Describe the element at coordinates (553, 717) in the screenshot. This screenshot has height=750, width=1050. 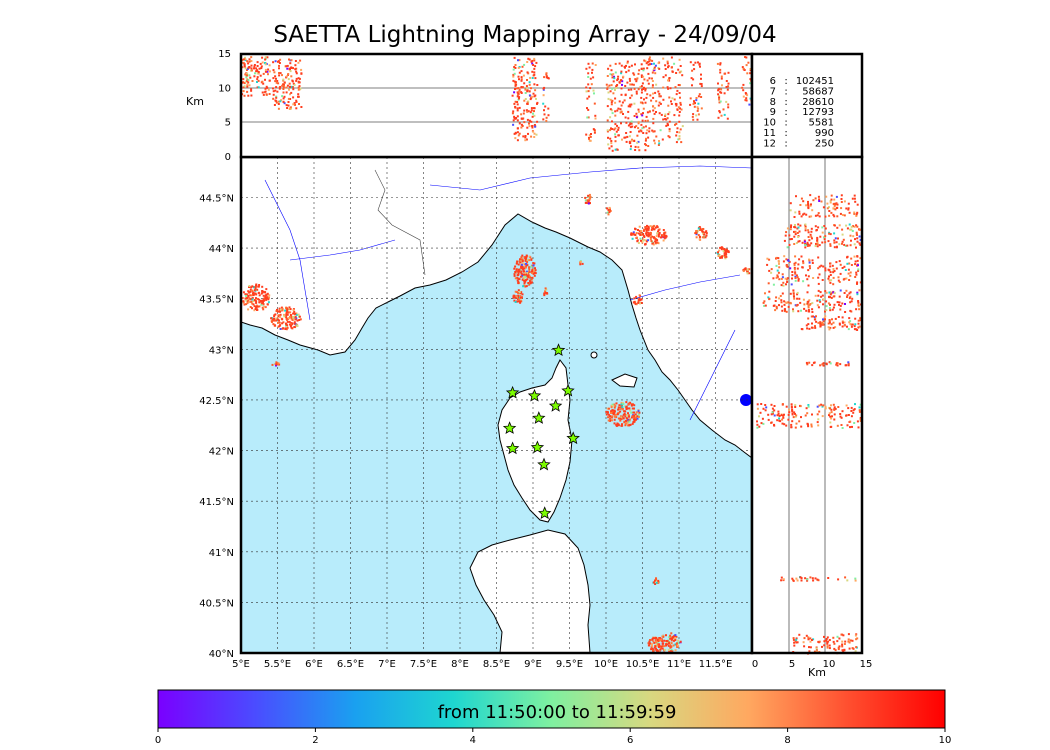
I see `time-colorbar: from 11:50:00 to 11:59:59 0 2 4 6 8 10` at that location.